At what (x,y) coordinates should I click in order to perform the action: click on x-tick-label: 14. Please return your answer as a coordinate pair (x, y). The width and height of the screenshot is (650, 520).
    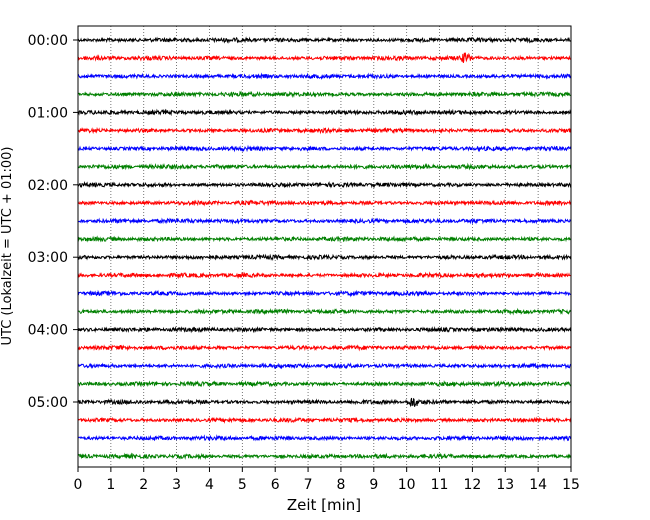
    Looking at the image, I should click on (538, 485).